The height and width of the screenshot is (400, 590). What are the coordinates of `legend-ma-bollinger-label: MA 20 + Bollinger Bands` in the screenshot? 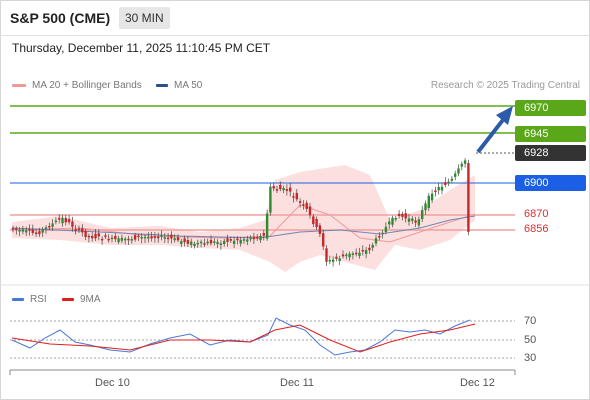 It's located at (87, 85).